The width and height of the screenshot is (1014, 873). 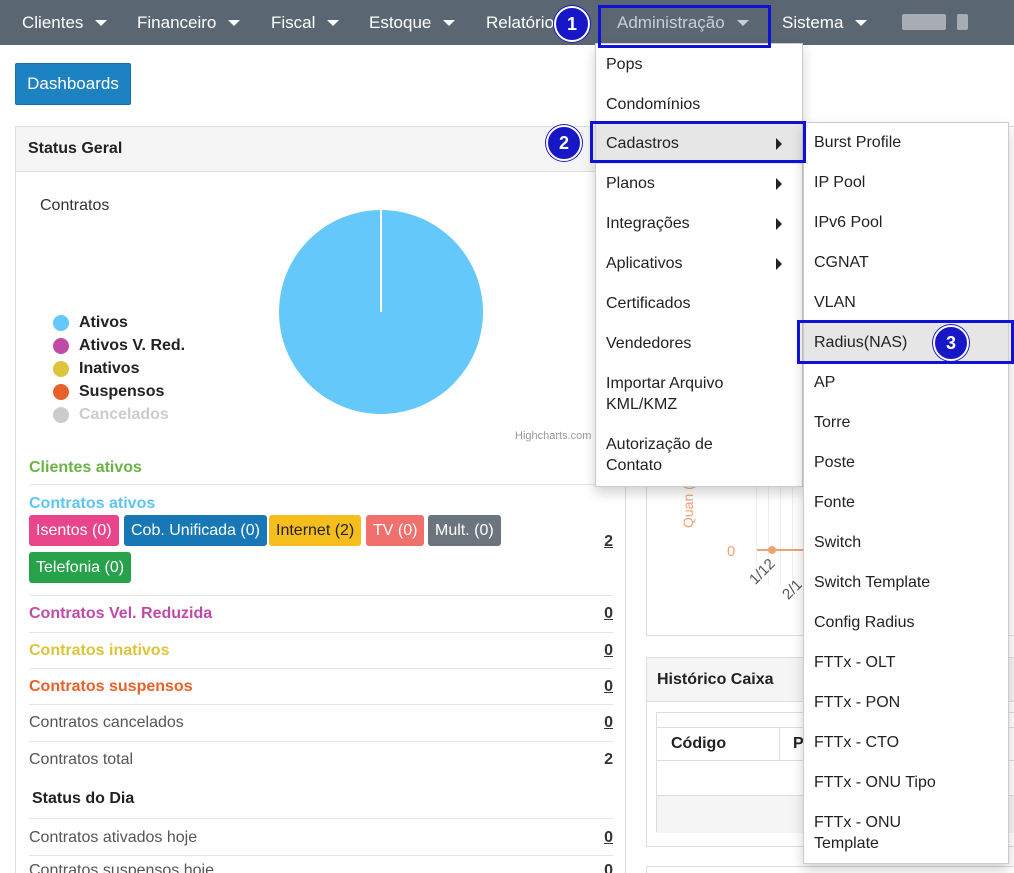 What do you see at coordinates (906, 263) in the screenshot?
I see `submenu-item-cgnat: CGNAT` at bounding box center [906, 263].